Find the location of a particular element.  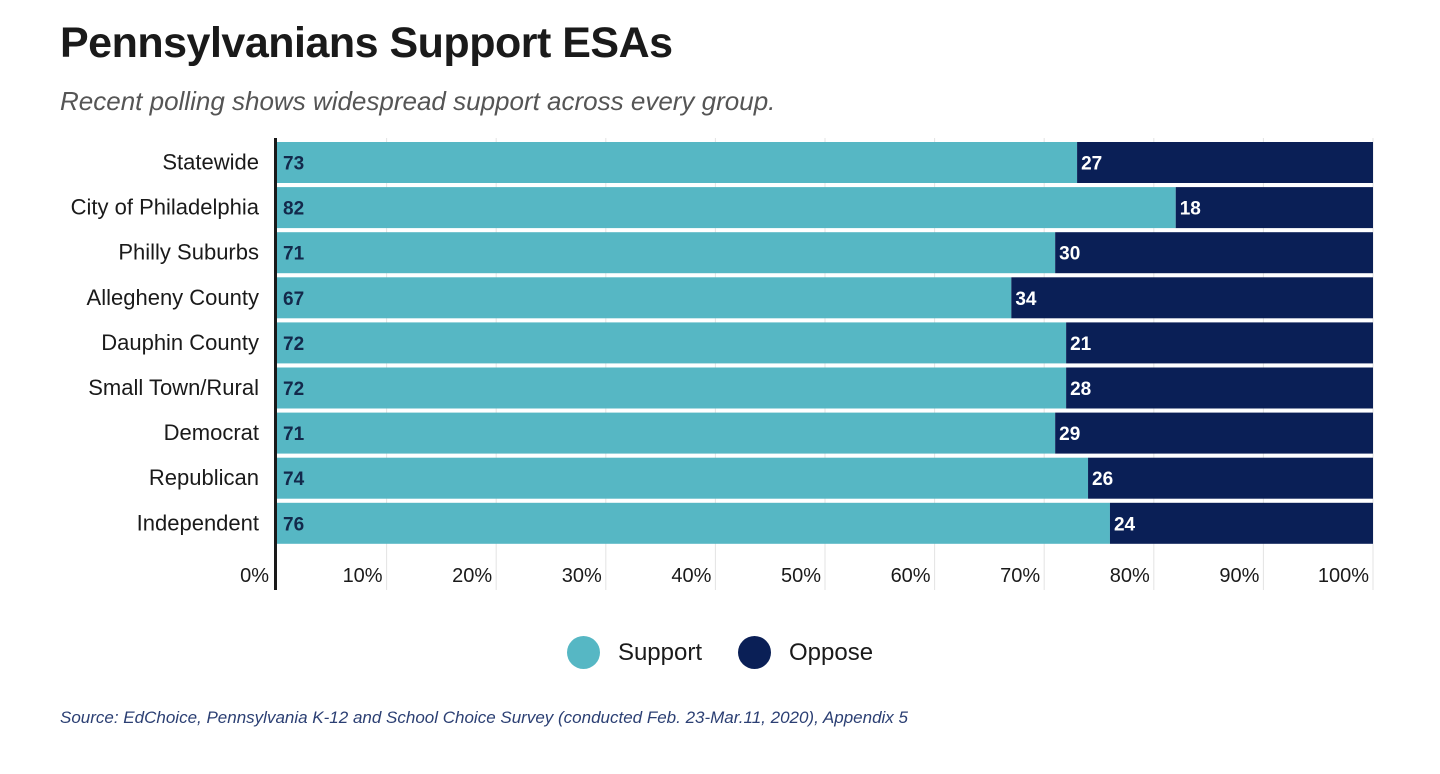

x-tick-label: 60% is located at coordinates (911, 576).